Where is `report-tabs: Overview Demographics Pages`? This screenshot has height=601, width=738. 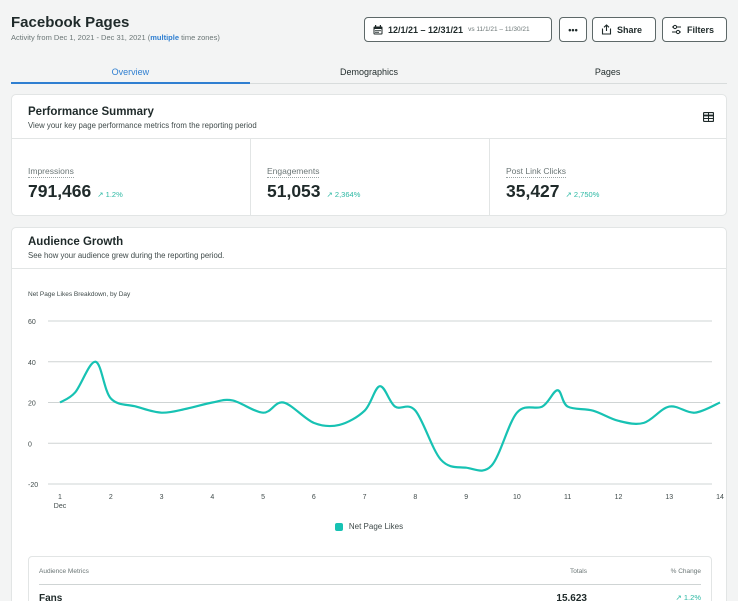
report-tabs: Overview Demographics Pages is located at coordinates (369, 72).